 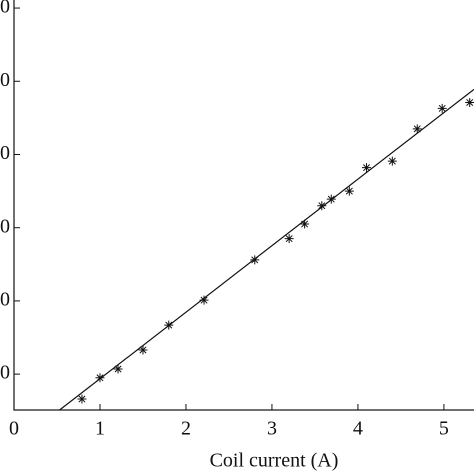 What do you see at coordinates (272, 429) in the screenshot?
I see `x-tick-label: 3` at bounding box center [272, 429].